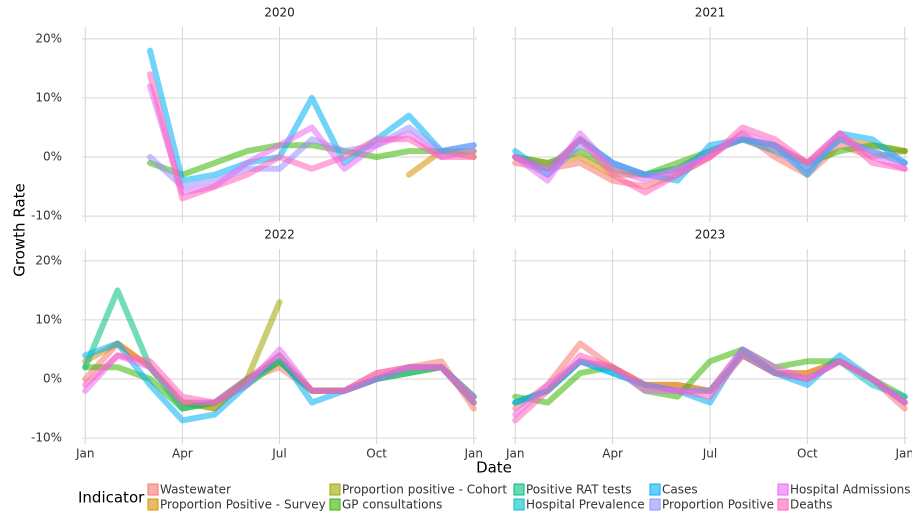 The width and height of the screenshot is (912, 514). What do you see at coordinates (710, 235) in the screenshot?
I see `panel-title: 2023` at bounding box center [710, 235].